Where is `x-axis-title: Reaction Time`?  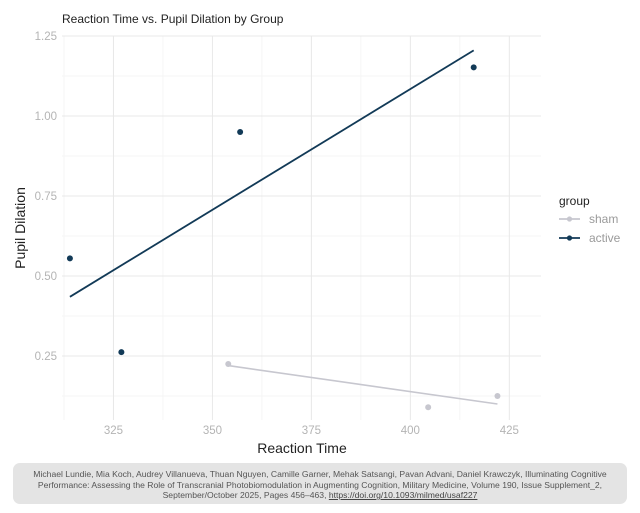
x-axis-title: Reaction Time is located at coordinates (302, 448).